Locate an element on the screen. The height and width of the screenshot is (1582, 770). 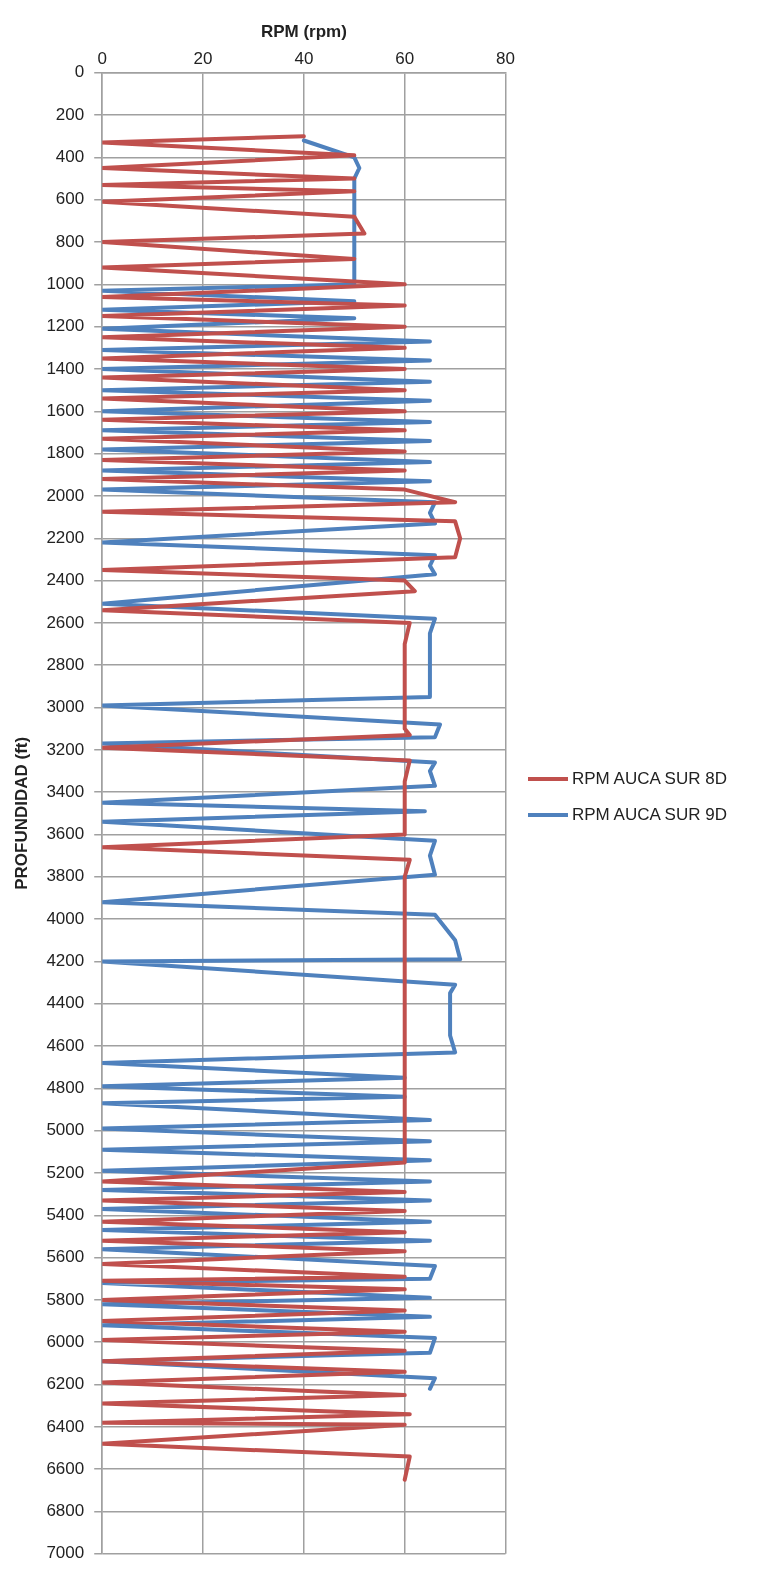
y-tick-label: 6800 is located at coordinates (65, 1511).